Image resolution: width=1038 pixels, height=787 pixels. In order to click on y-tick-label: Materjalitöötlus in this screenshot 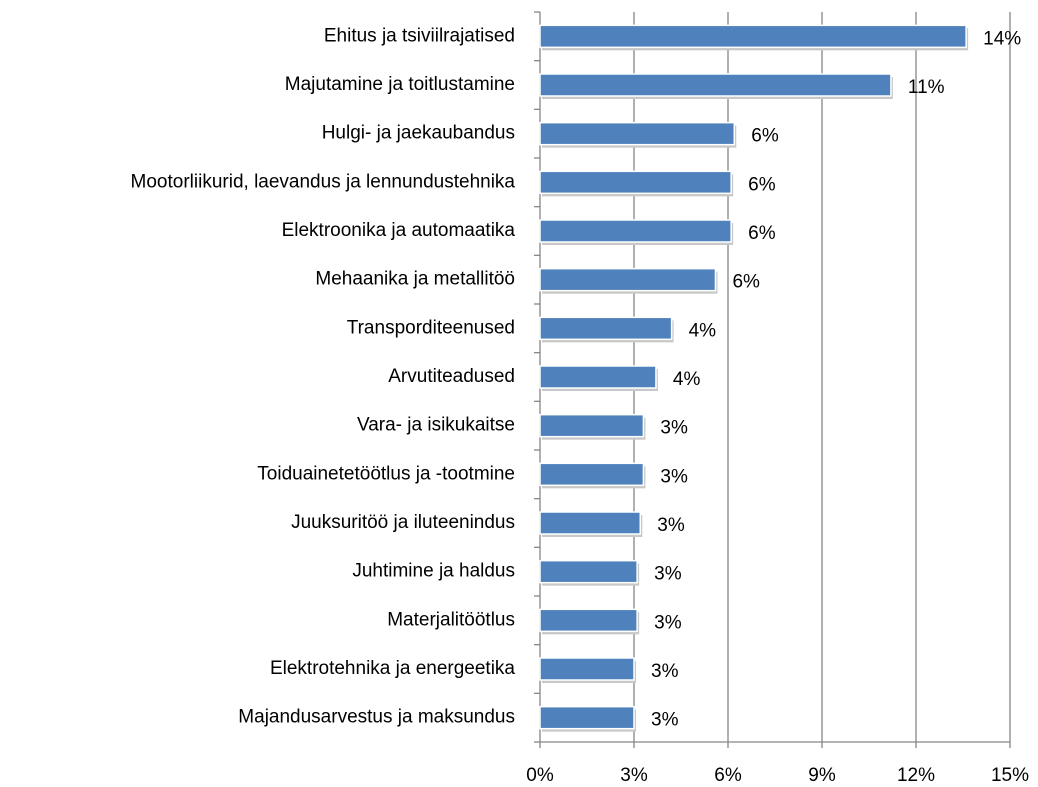, I will do `click(451, 619)`.